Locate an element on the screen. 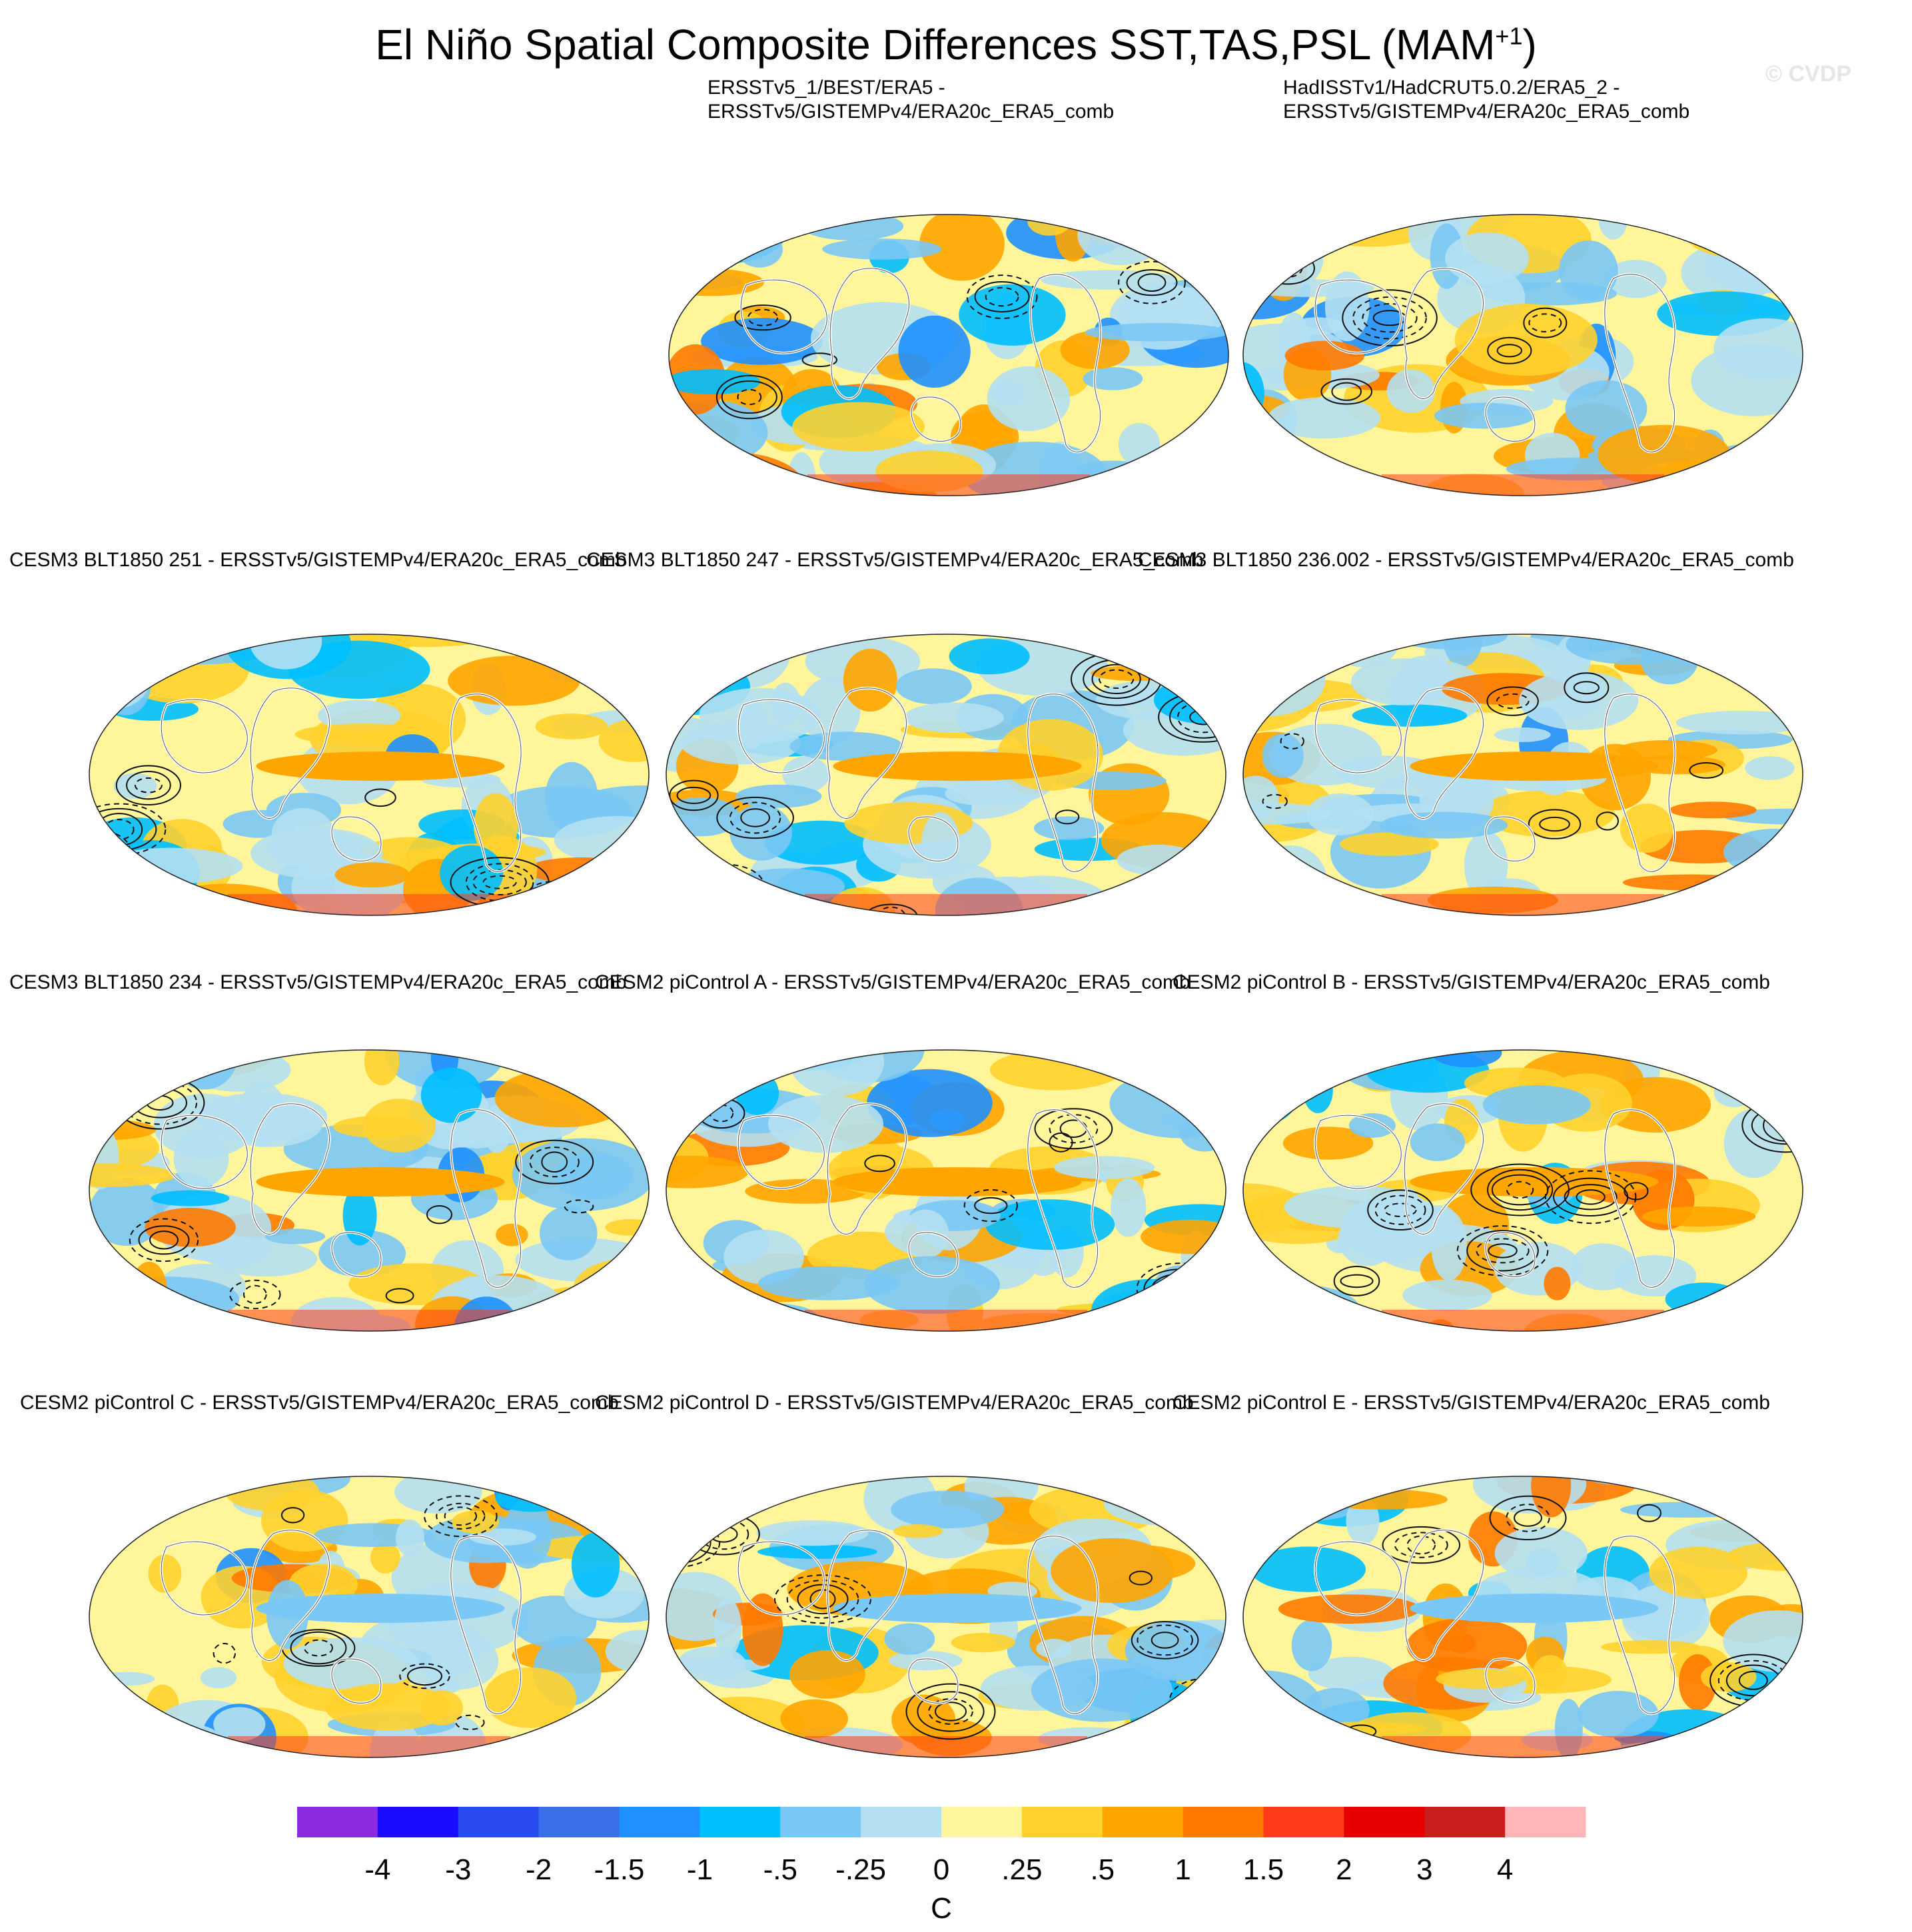 The width and height of the screenshot is (1912, 1932). colorbar-units: C is located at coordinates (941, 1908).